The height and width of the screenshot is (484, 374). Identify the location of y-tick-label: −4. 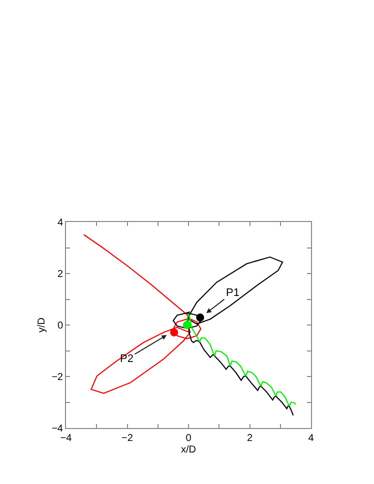
(58, 429).